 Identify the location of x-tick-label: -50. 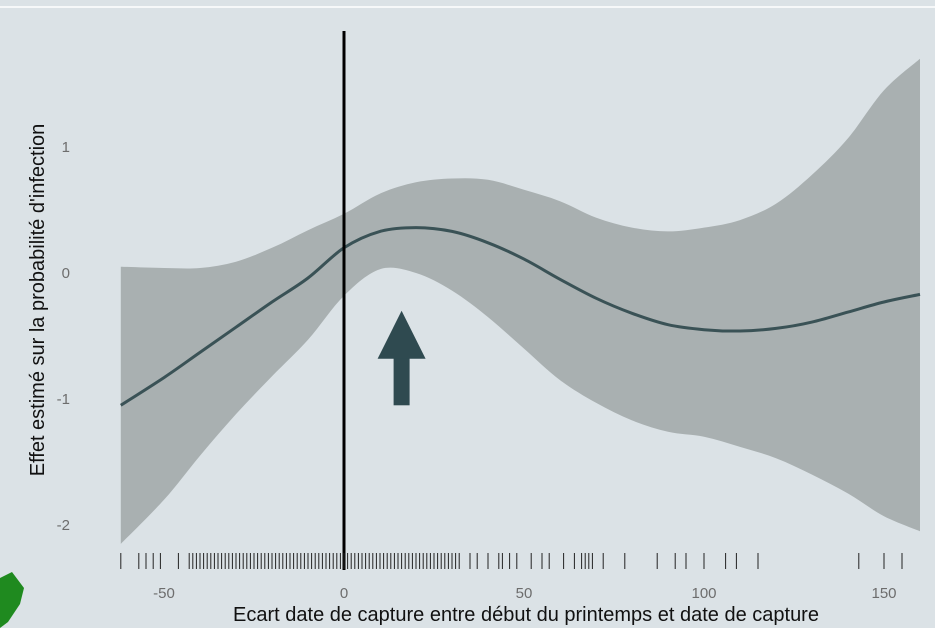
(164, 593).